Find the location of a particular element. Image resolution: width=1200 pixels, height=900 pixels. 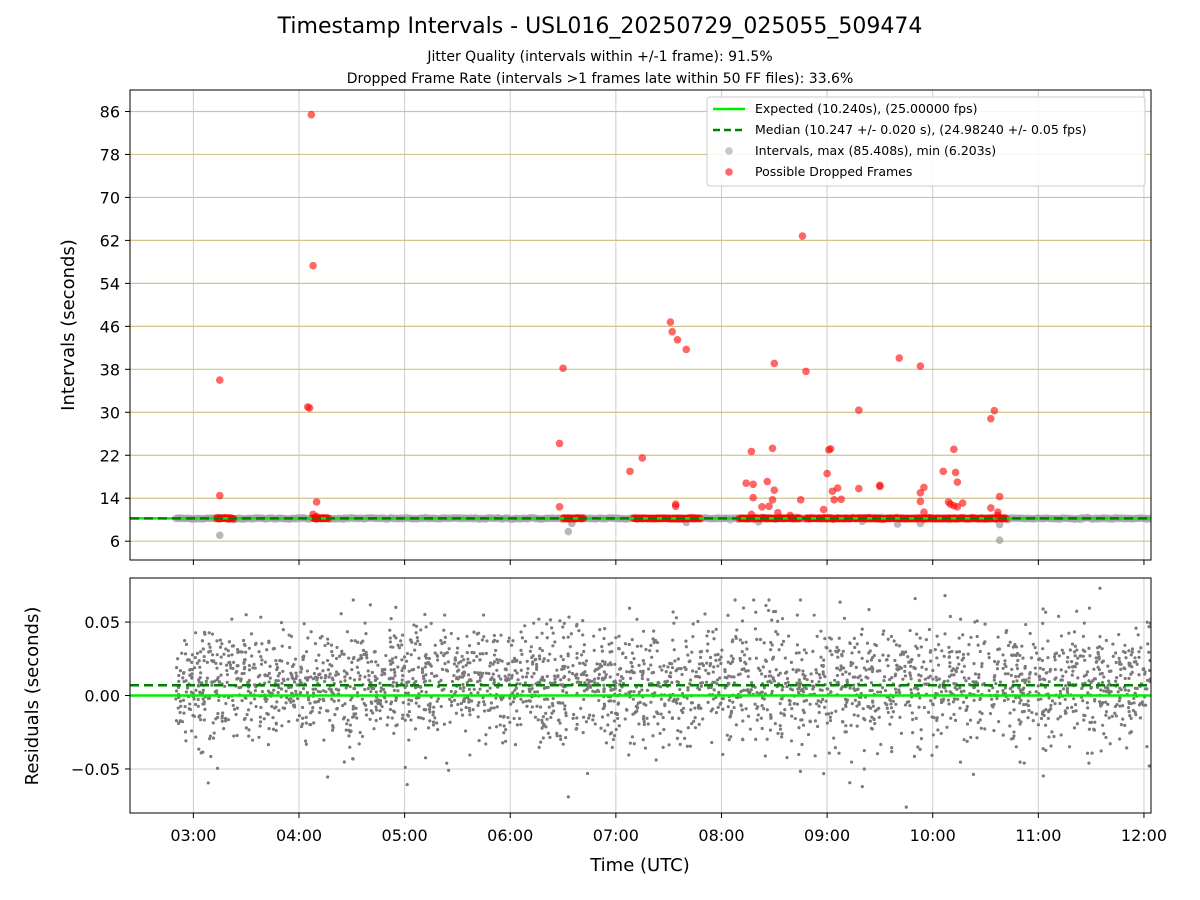

x-tick-label: 12:00 is located at coordinates (1144, 835).